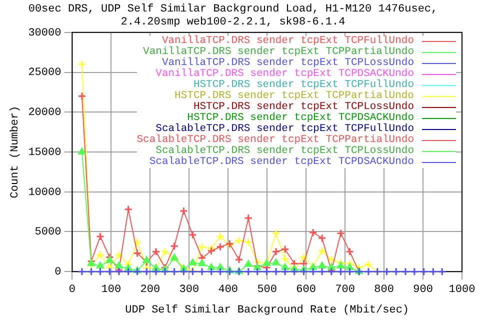  I want to click on legend-label: VanillaTCP.DRS sender tcpExt TCPFullUndo, so click(288, 41).